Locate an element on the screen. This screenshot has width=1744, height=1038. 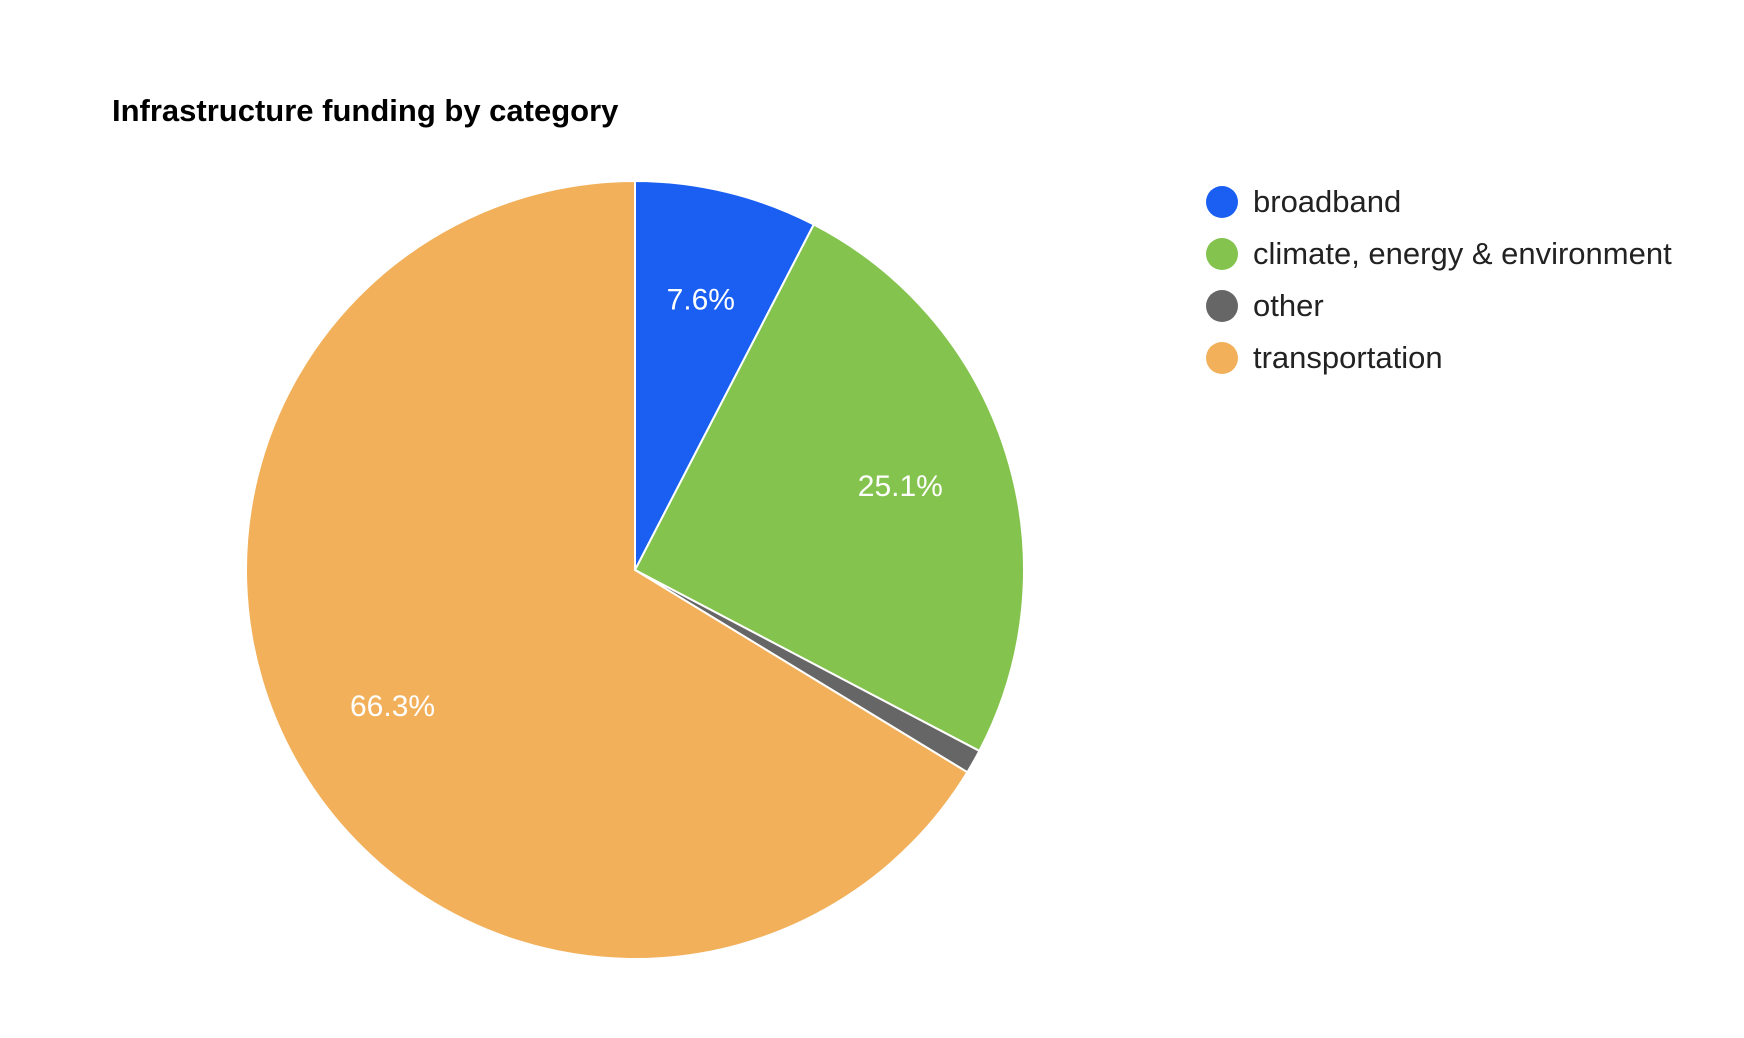
pie-slice-climate is located at coordinates (829, 487).